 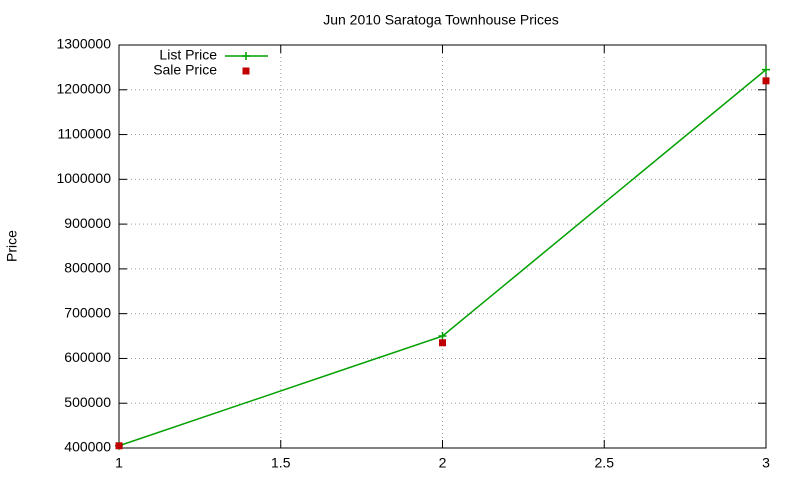 What do you see at coordinates (83, 178) in the screenshot?
I see `y-tick-label: 1000000` at bounding box center [83, 178].